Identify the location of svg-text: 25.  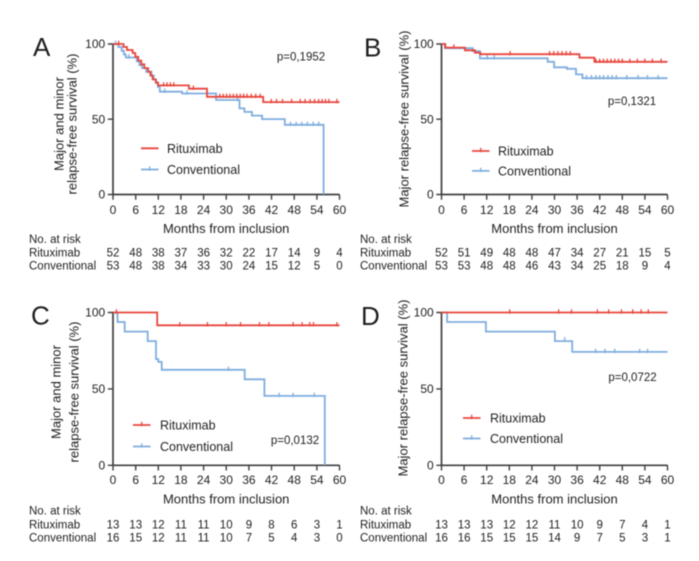
(599, 267).